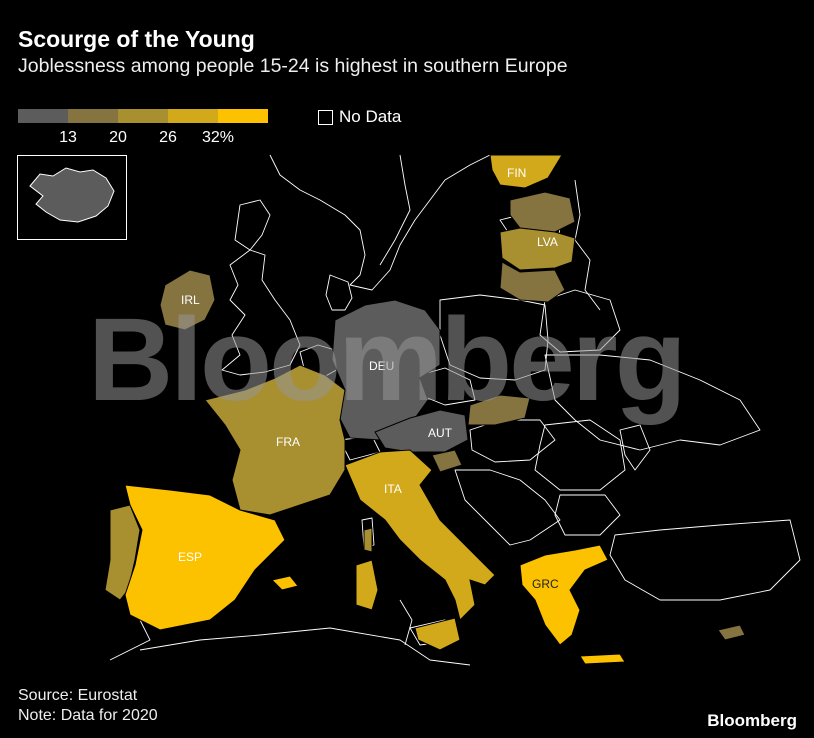 The image size is (814, 738). Describe the element at coordinates (652, 402) in the screenshot. I see `ukraine-outline` at that location.